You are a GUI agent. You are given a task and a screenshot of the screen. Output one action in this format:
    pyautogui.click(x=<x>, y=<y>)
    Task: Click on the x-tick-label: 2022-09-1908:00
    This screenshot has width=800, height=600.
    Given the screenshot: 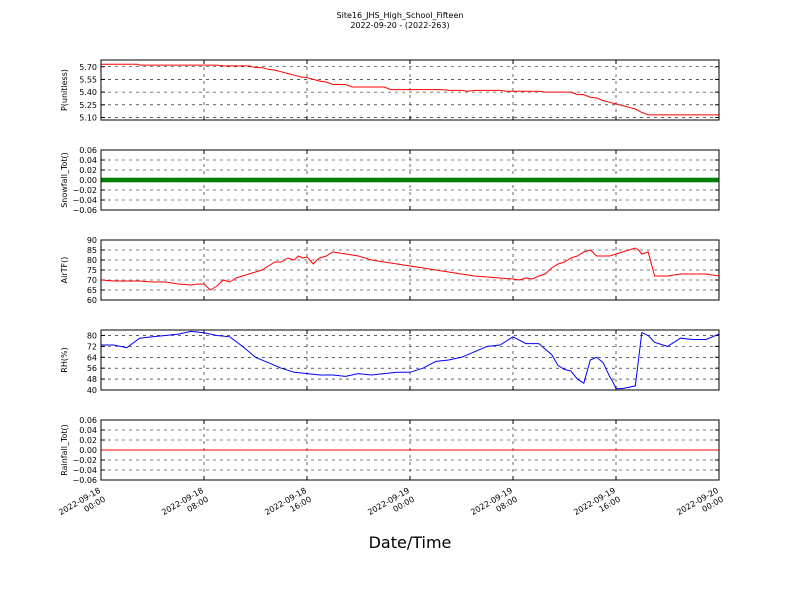 What is the action you would take?
    pyautogui.click(x=494, y=506)
    